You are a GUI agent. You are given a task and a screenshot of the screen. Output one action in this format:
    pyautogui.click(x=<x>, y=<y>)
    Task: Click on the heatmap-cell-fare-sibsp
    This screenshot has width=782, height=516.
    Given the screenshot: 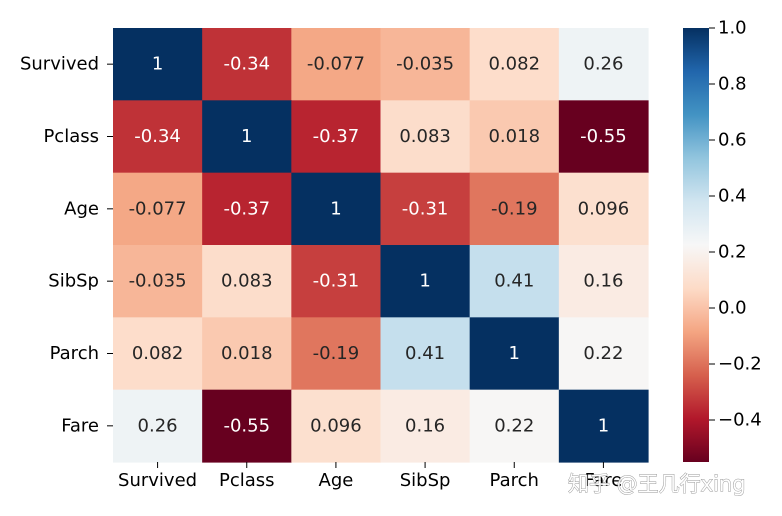 What is the action you would take?
    pyautogui.click(x=425, y=426)
    